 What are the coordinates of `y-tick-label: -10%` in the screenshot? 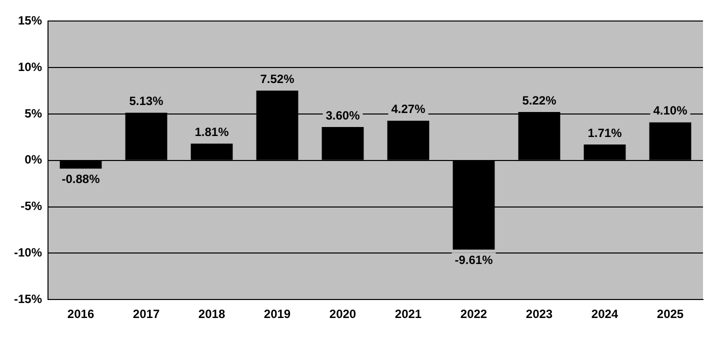 It's located at (28, 253).